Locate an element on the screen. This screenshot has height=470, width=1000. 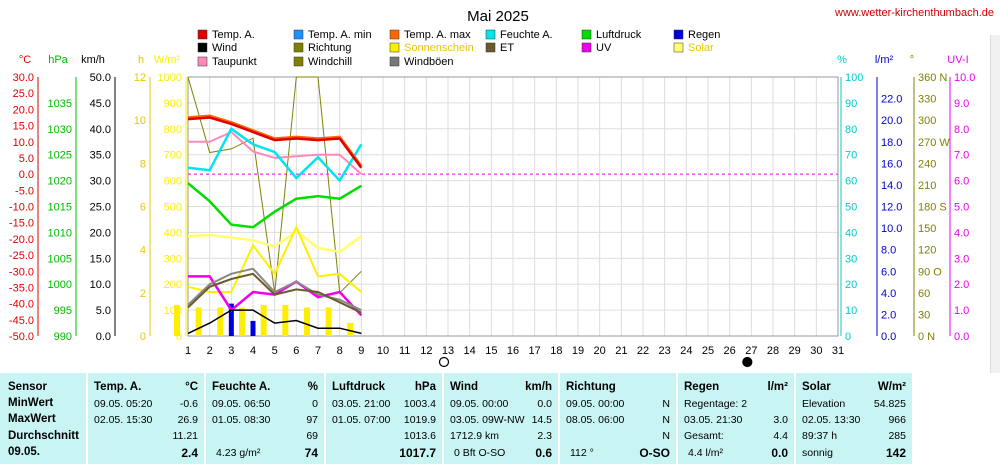
rain-total-label: Gesamt: is located at coordinates (704, 436).